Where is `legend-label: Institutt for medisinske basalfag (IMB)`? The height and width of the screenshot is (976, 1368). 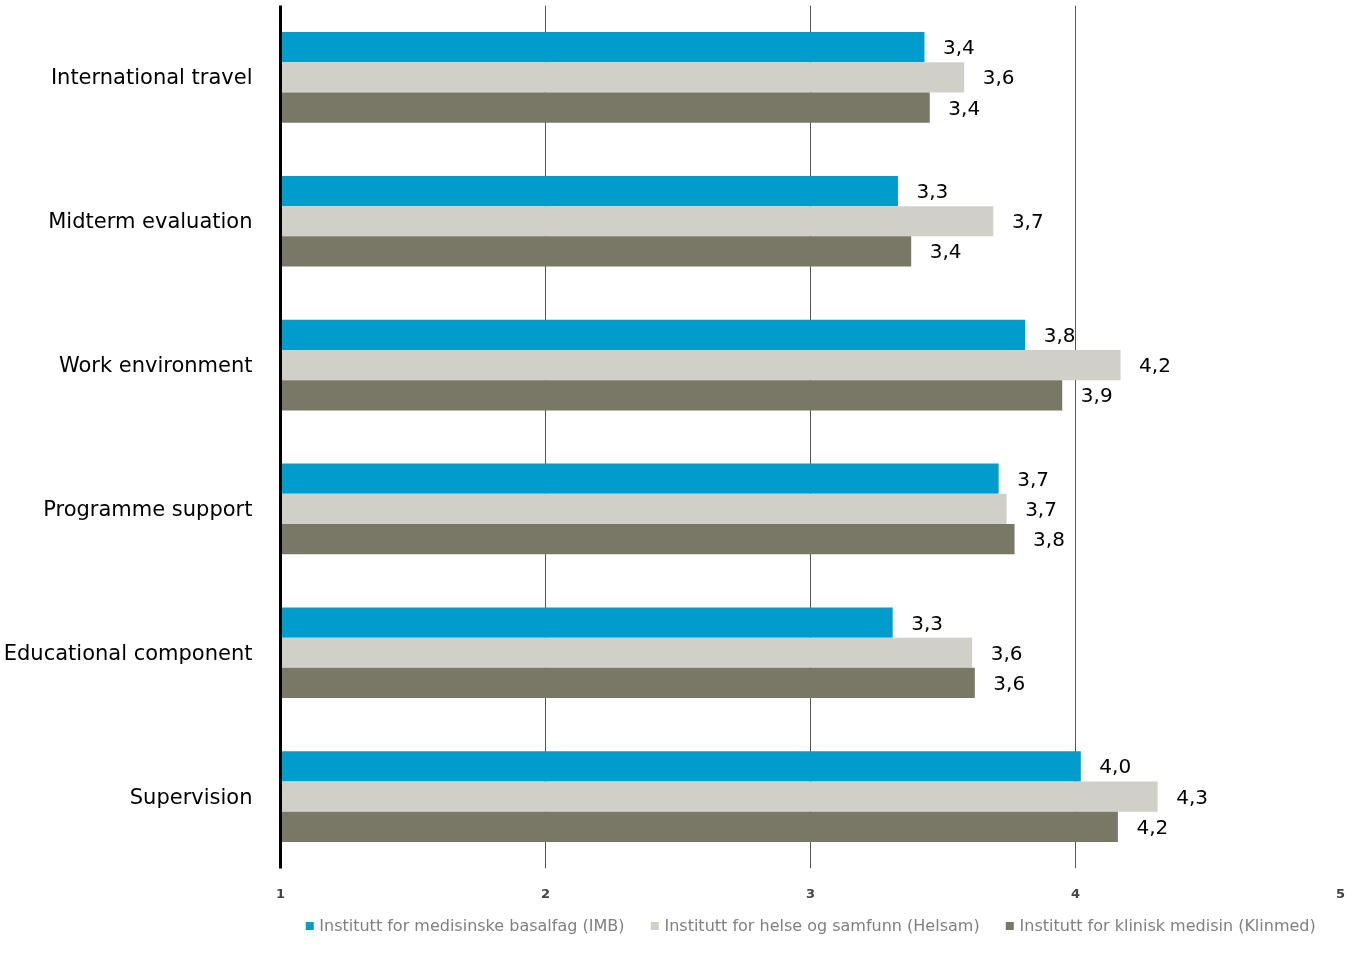
legend-label: Institutt for medisinske basalfag (IMB) is located at coordinates (472, 925).